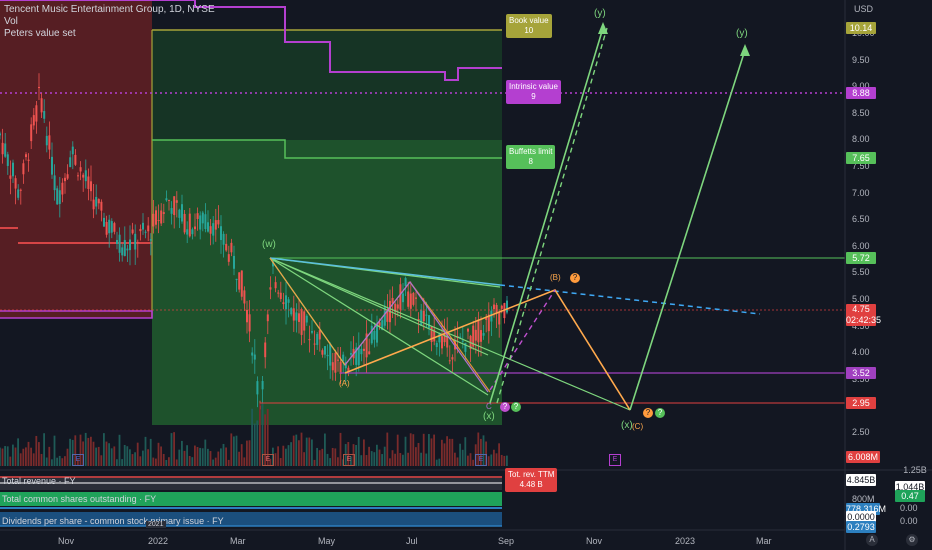 The height and width of the screenshot is (550, 932). I want to click on tag-level-3-52: 3.52, so click(861, 373).